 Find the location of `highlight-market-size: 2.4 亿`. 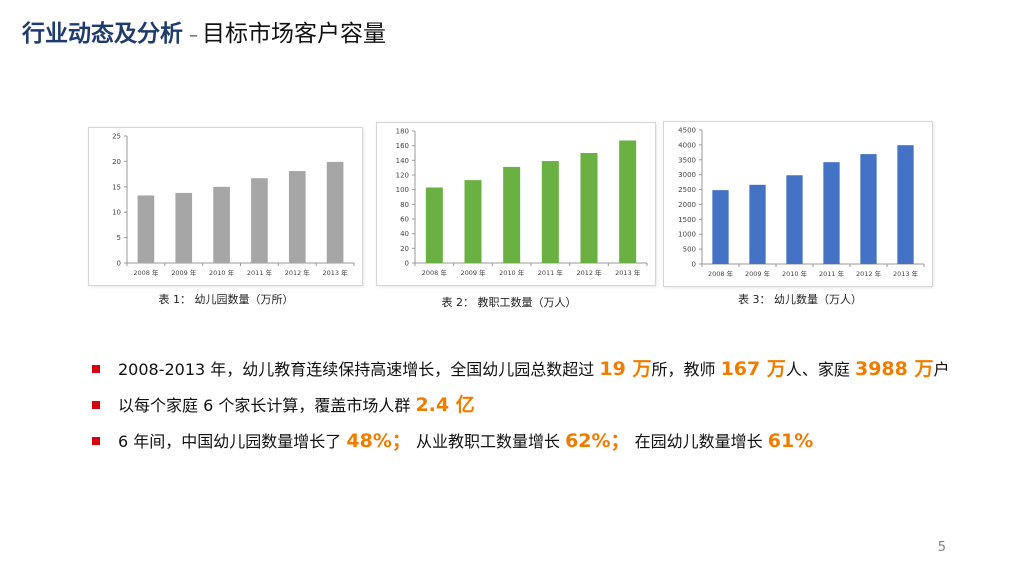

highlight-market-size: 2.4 亿 is located at coordinates (445, 405).